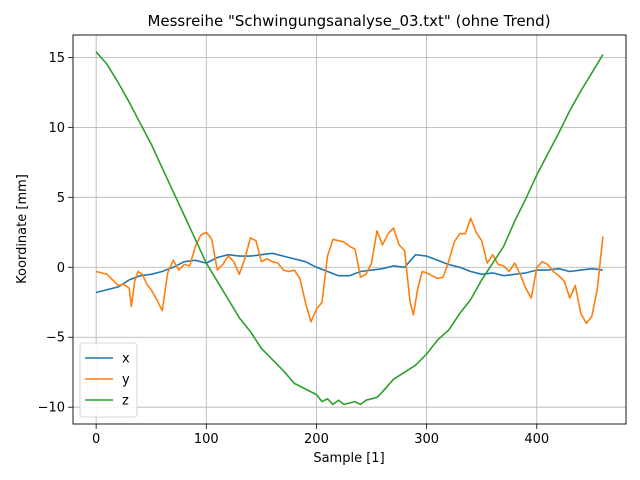 The height and width of the screenshot is (480, 640). I want to click on x-axis-label: Sample [1], so click(348, 458).